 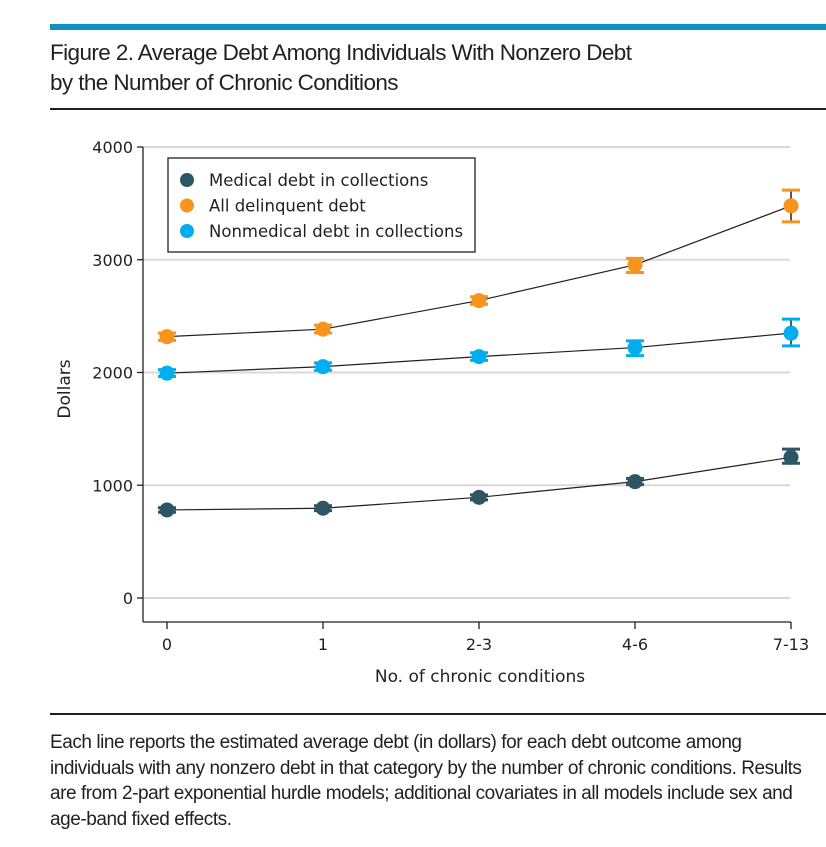 I want to click on title-rule, so click(x=438, y=109).